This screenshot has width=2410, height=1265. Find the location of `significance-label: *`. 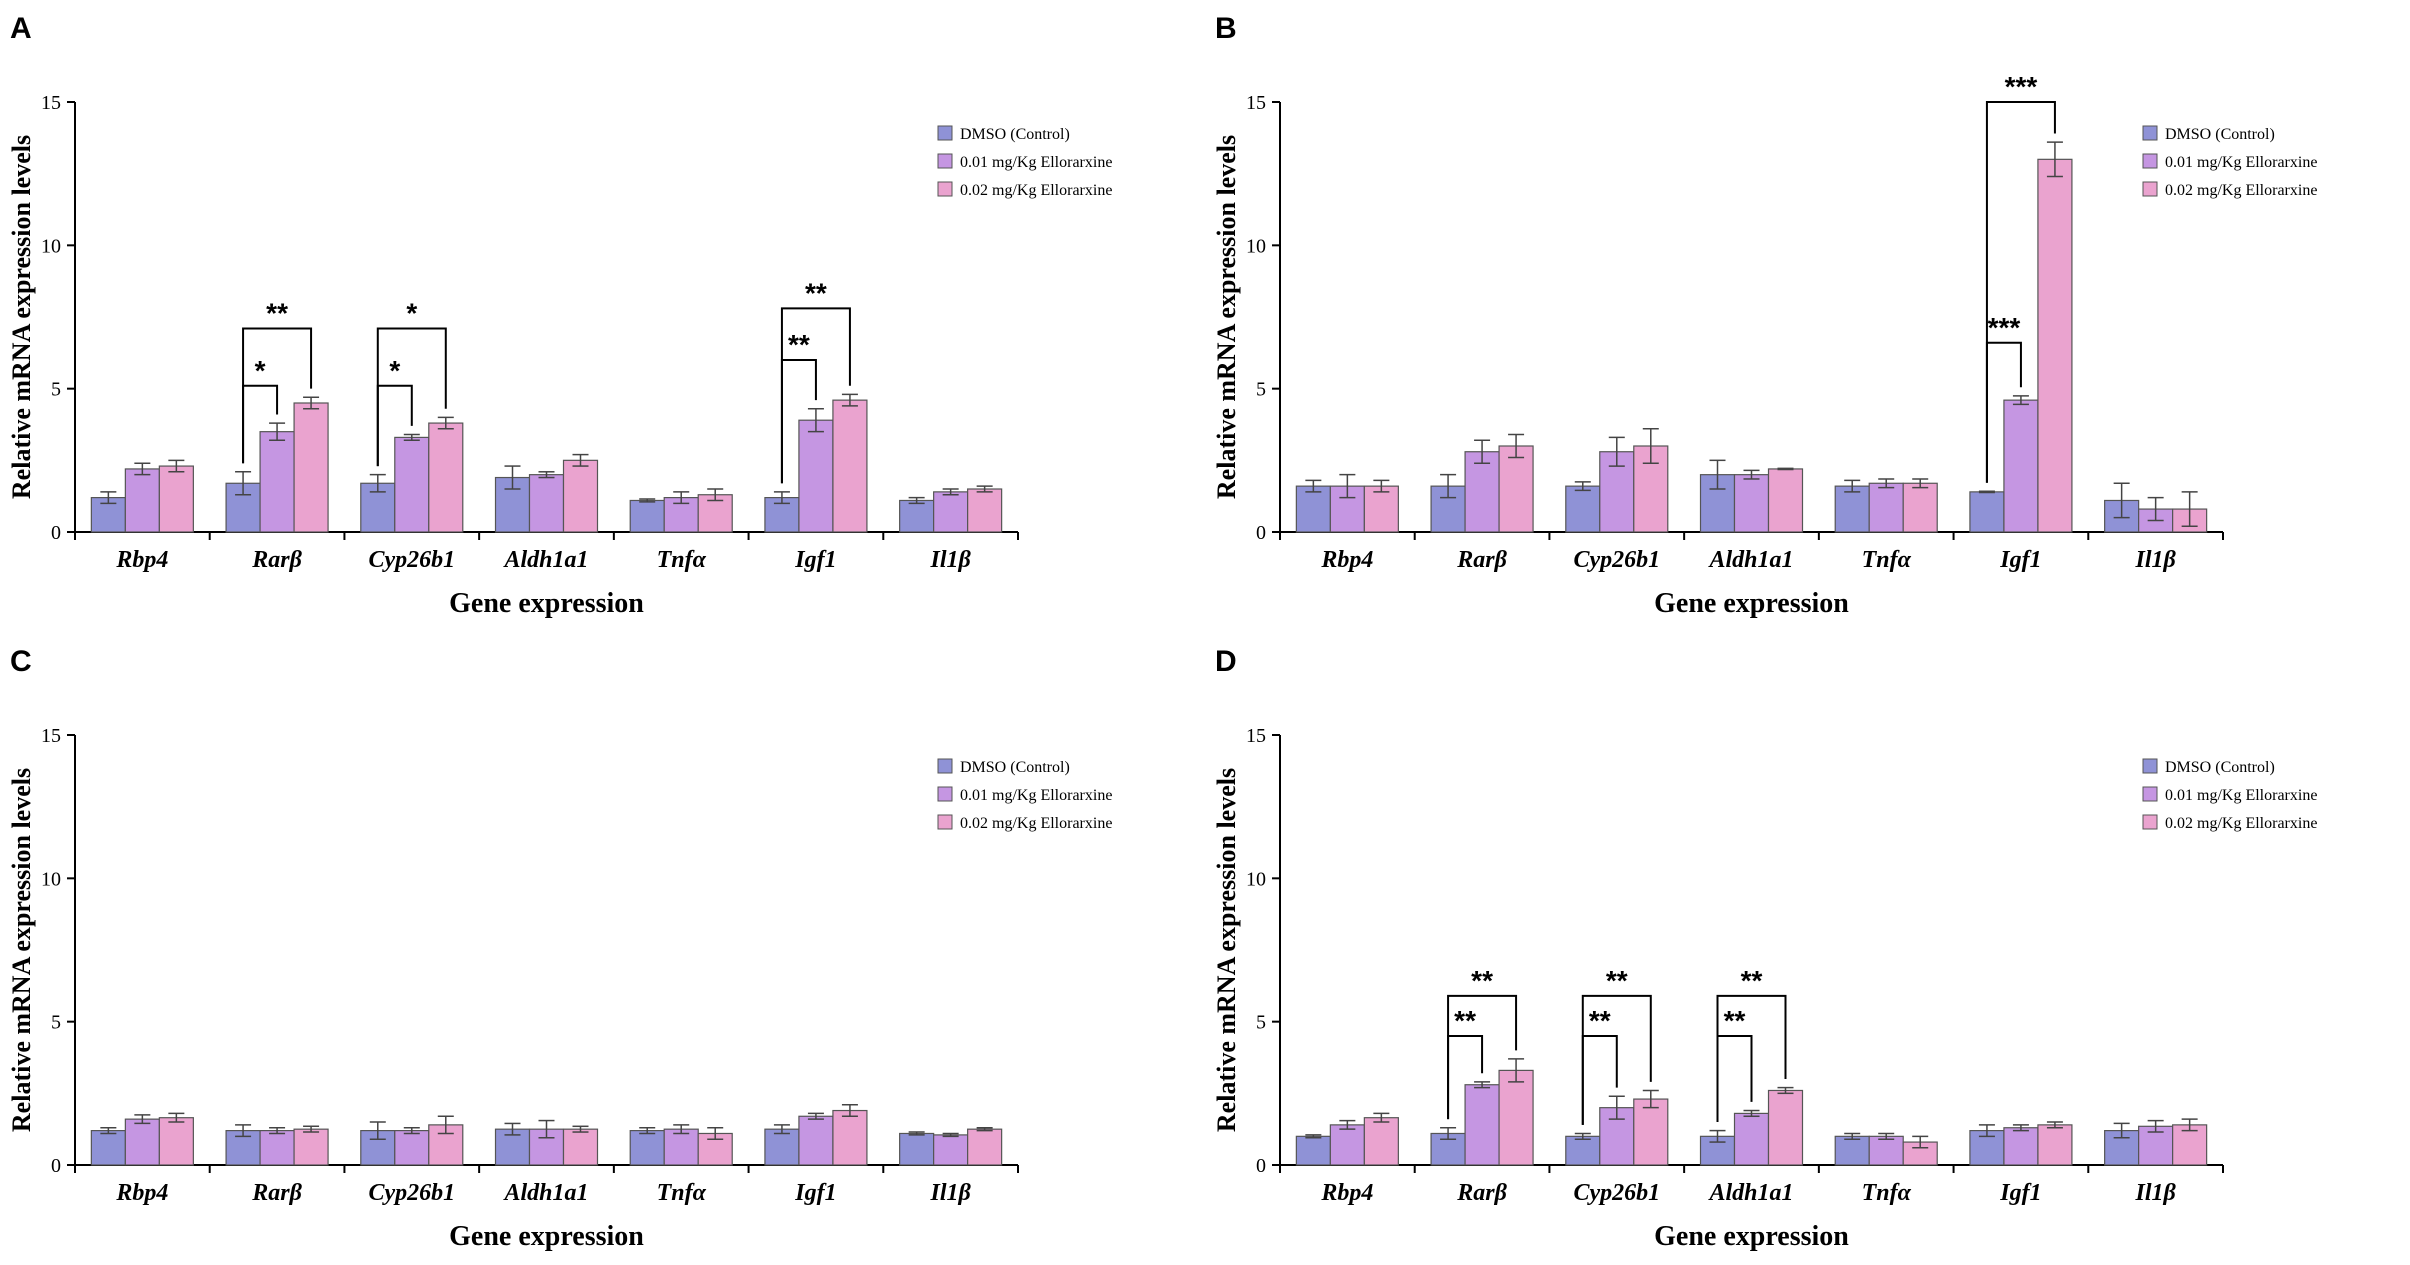

significance-label: * is located at coordinates (260, 370).